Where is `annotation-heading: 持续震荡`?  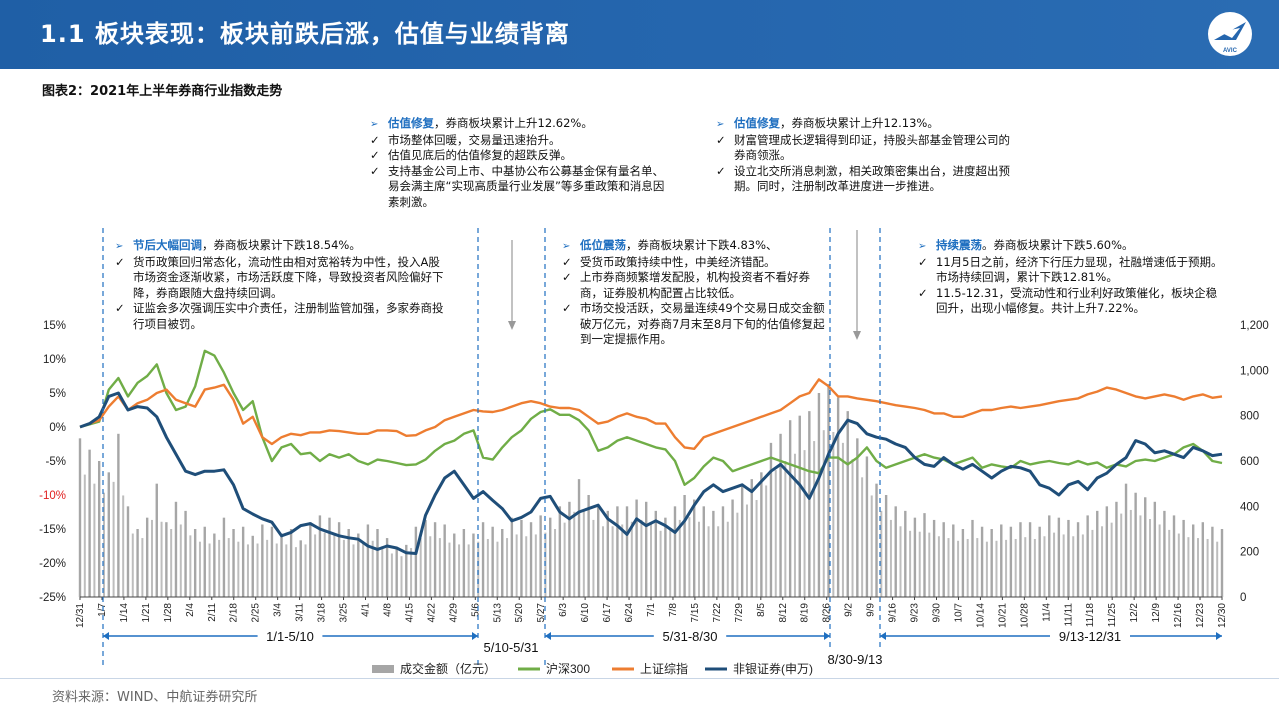 annotation-heading: 持续震荡 is located at coordinates (959, 245).